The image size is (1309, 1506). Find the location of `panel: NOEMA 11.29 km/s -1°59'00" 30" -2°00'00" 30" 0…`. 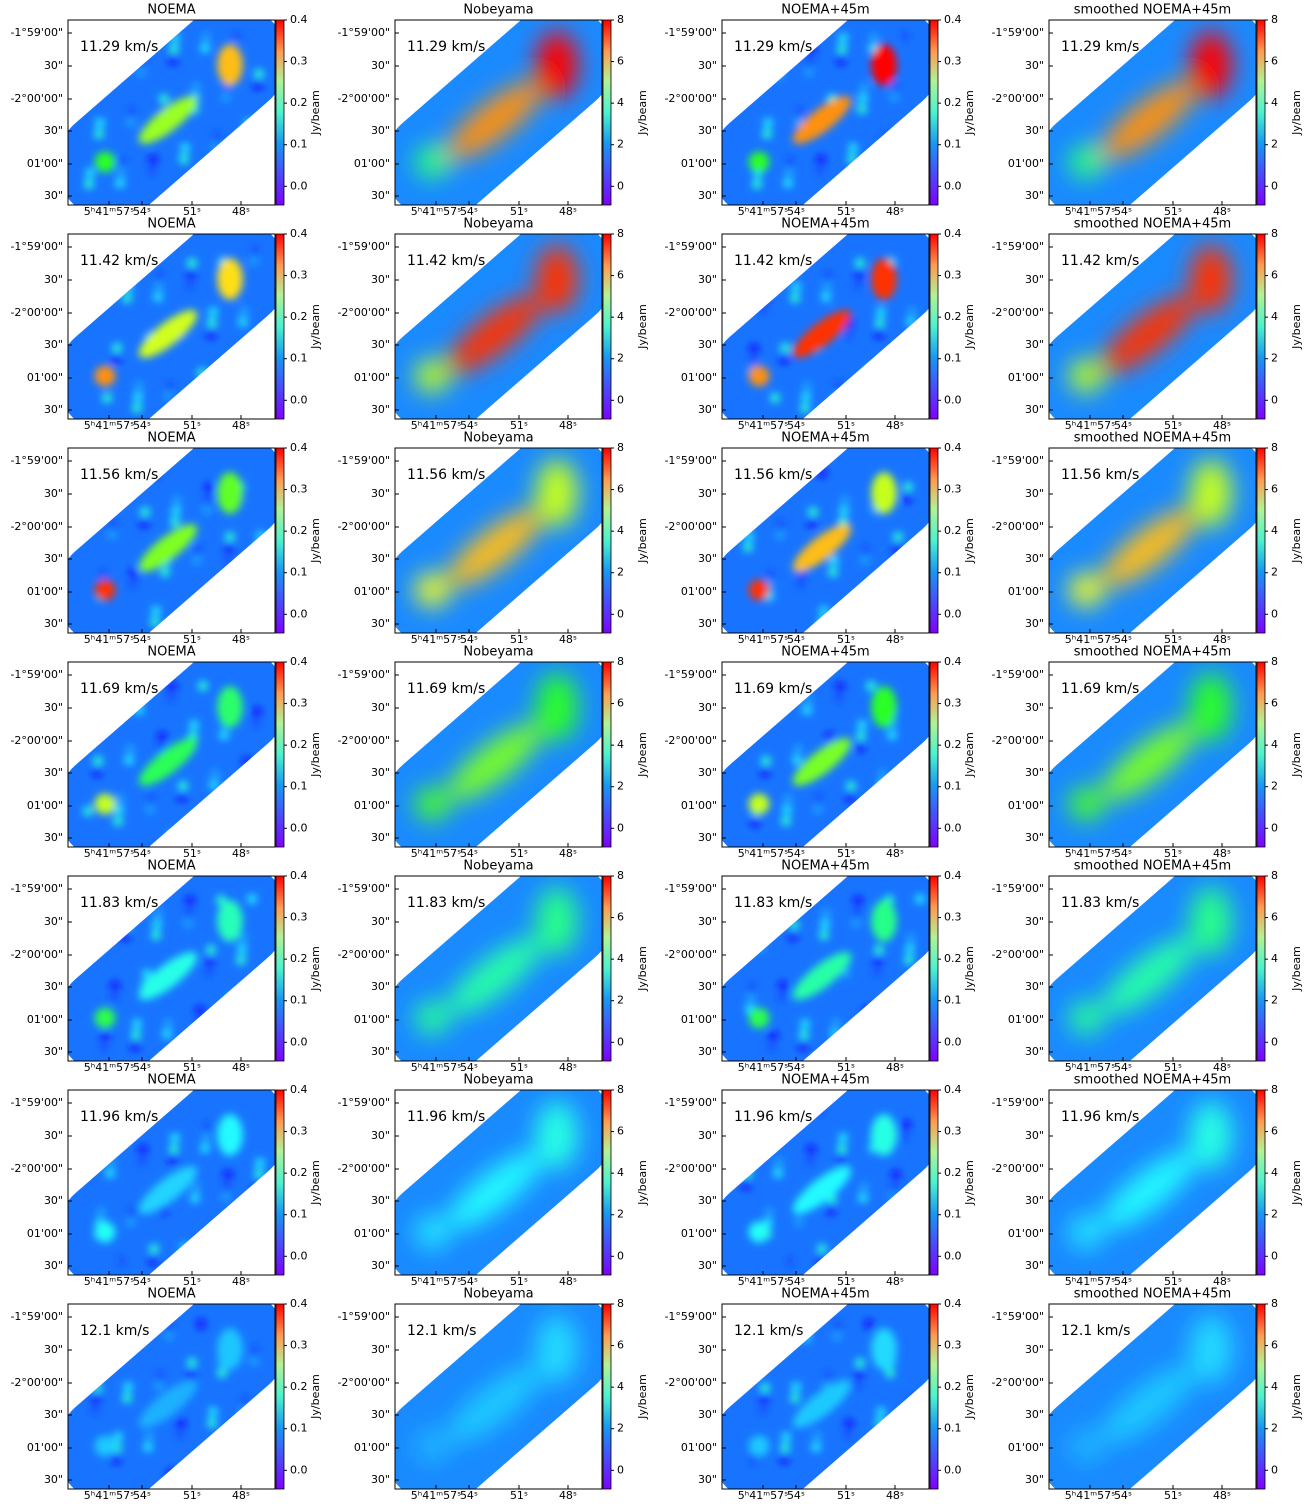

panel: NOEMA 11.29 km/s -1°59'00" 30" -2°00'00" 30" 0… is located at coordinates (166, 111).